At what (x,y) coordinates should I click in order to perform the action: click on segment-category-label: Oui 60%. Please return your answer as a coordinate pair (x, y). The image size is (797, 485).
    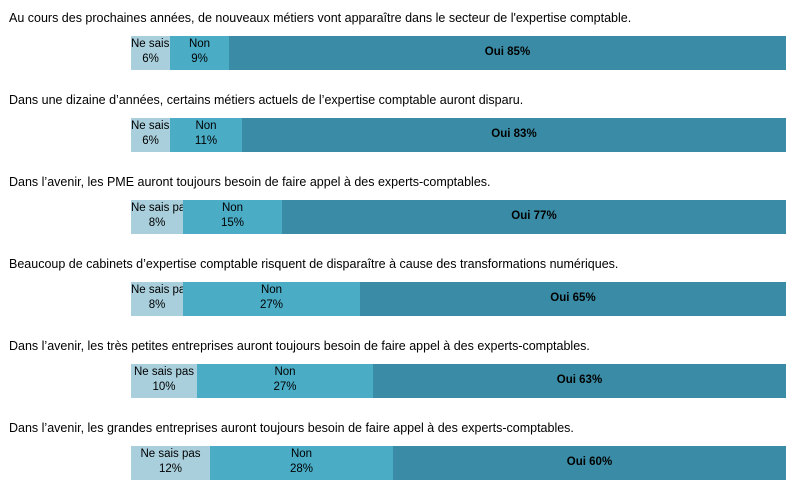
    Looking at the image, I should click on (589, 462).